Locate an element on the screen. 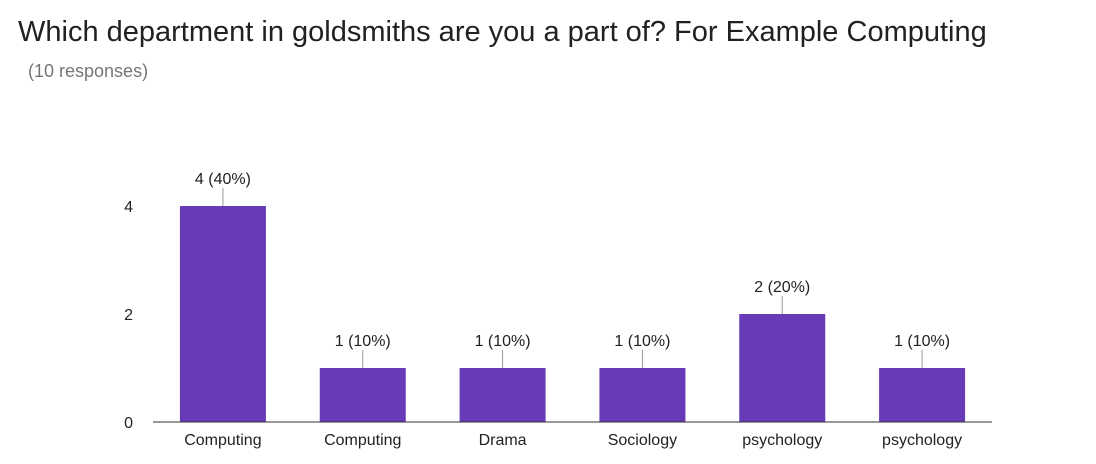  y-tick-label: 4 is located at coordinates (128, 207).